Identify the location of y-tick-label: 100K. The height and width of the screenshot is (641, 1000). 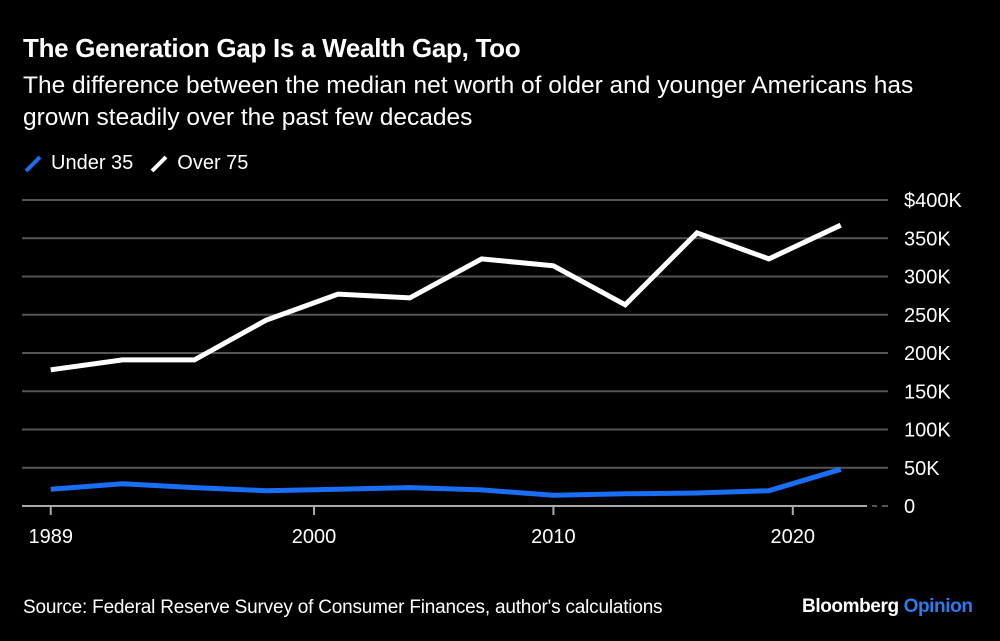
(927, 431).